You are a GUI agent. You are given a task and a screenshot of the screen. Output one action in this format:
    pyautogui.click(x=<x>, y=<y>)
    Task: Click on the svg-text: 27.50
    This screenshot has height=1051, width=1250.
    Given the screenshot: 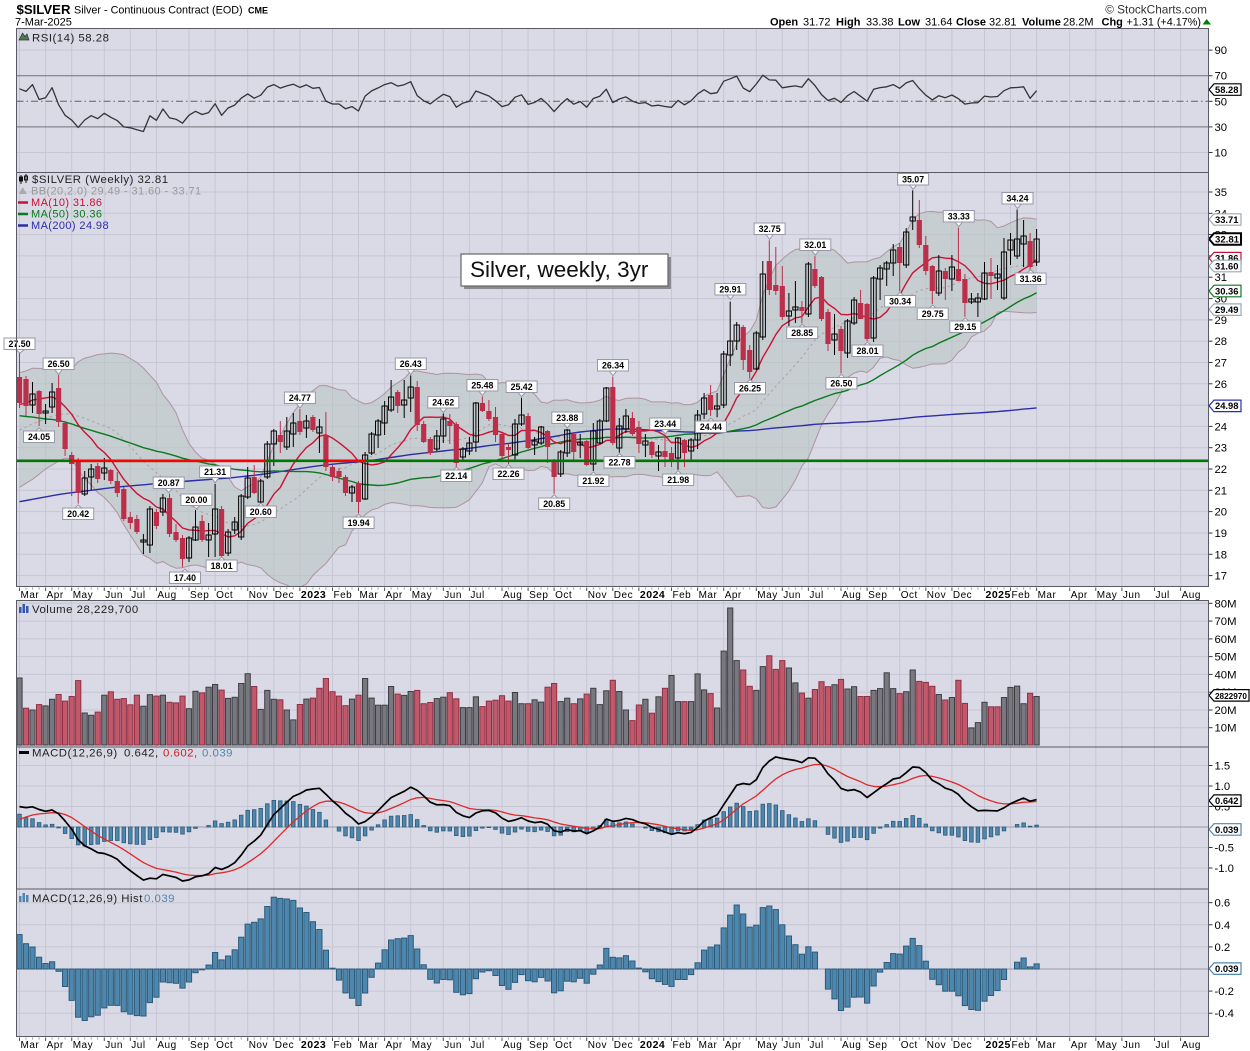 What is the action you would take?
    pyautogui.click(x=19, y=344)
    